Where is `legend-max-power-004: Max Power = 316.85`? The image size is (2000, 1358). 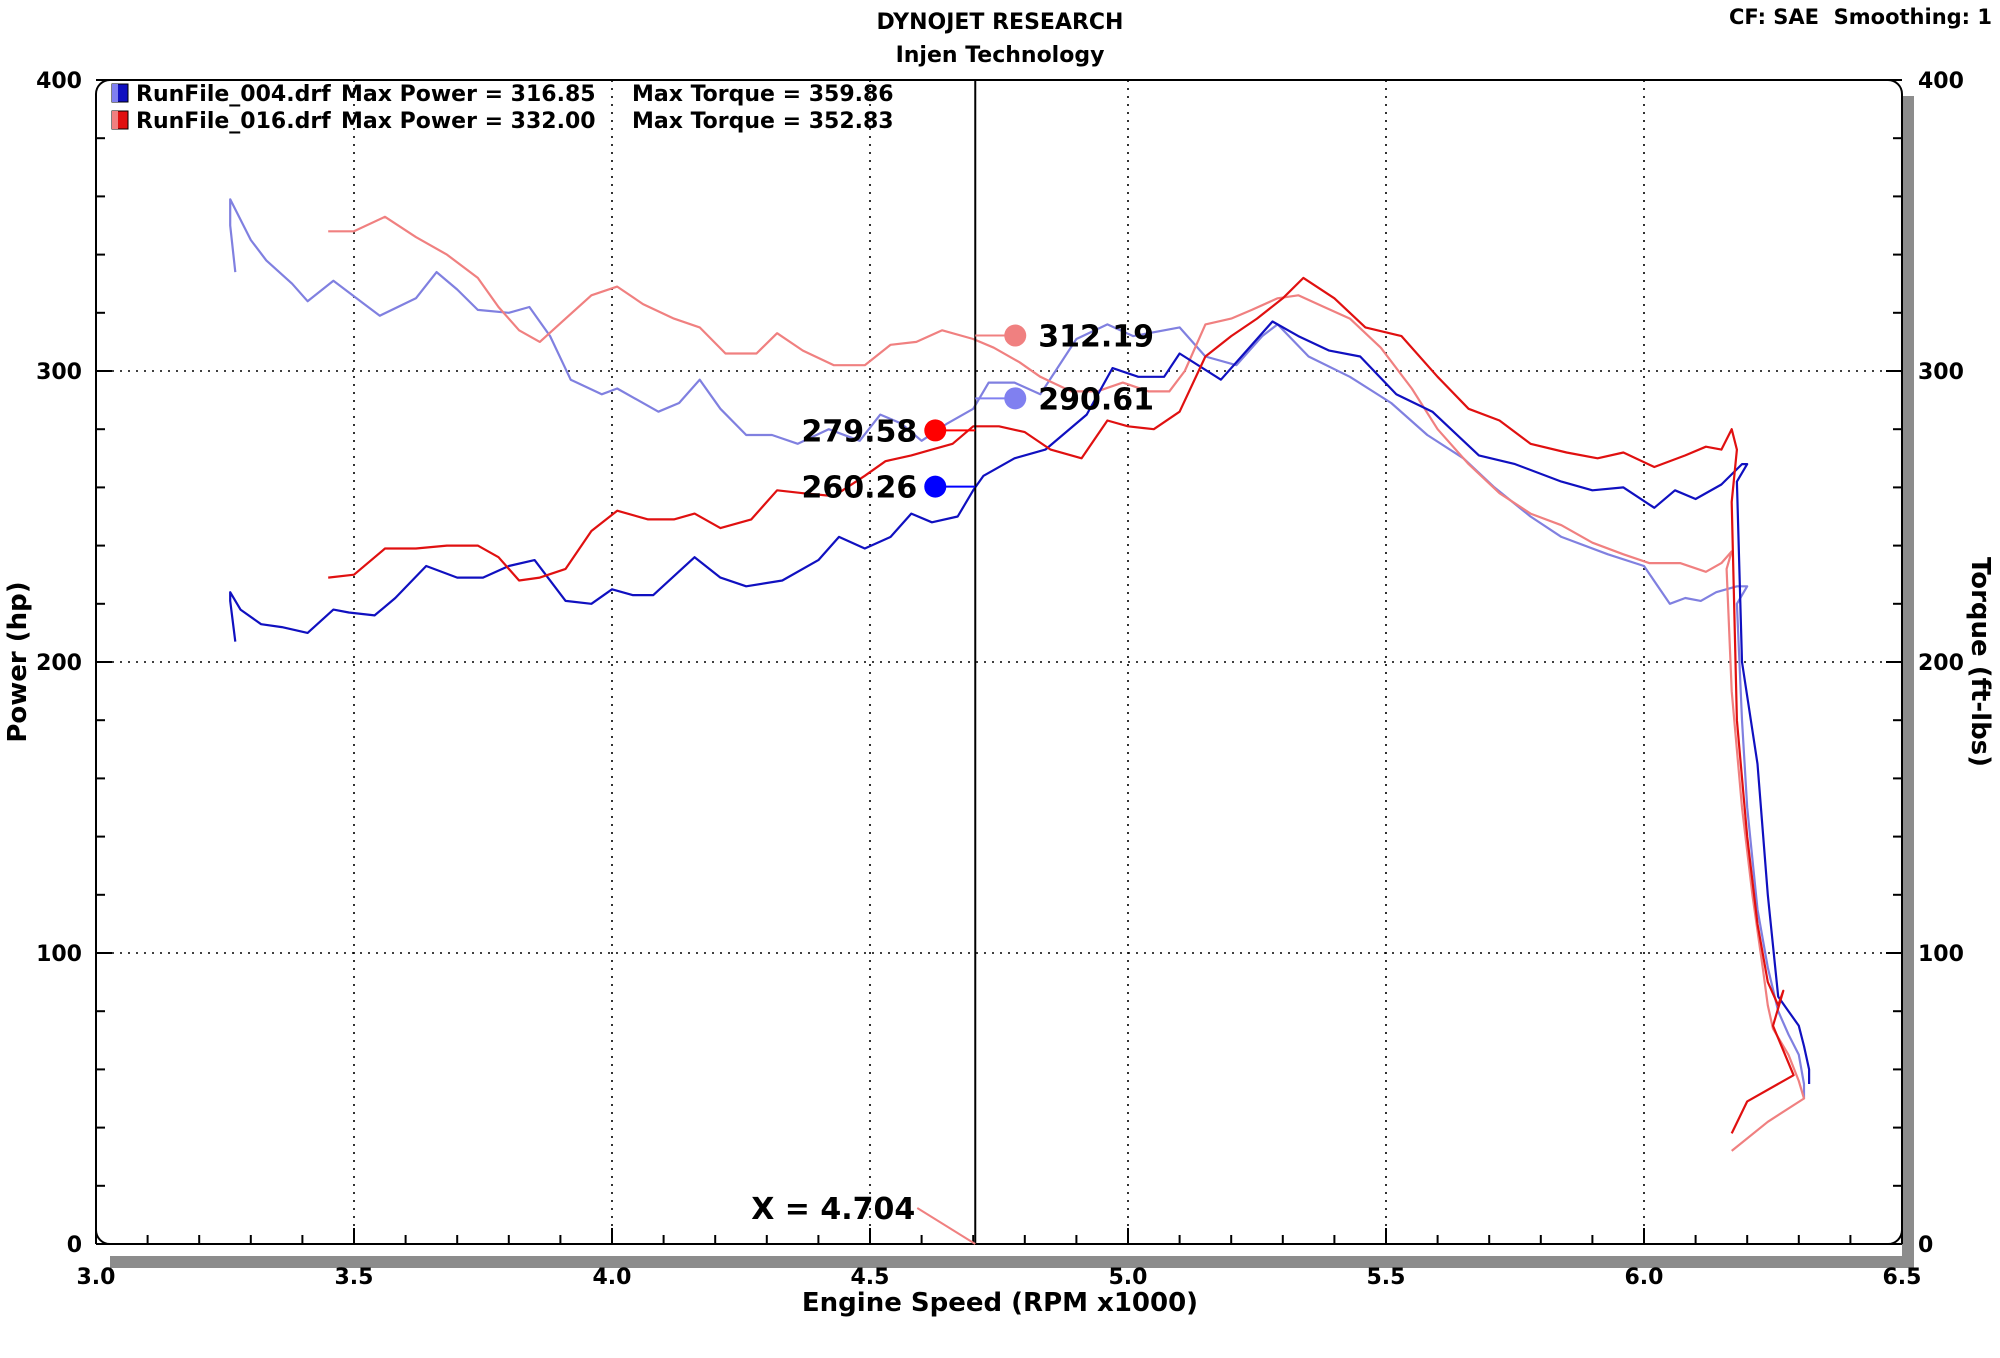
legend-max-power-004: Max Power = 316.85 is located at coordinates (468, 94).